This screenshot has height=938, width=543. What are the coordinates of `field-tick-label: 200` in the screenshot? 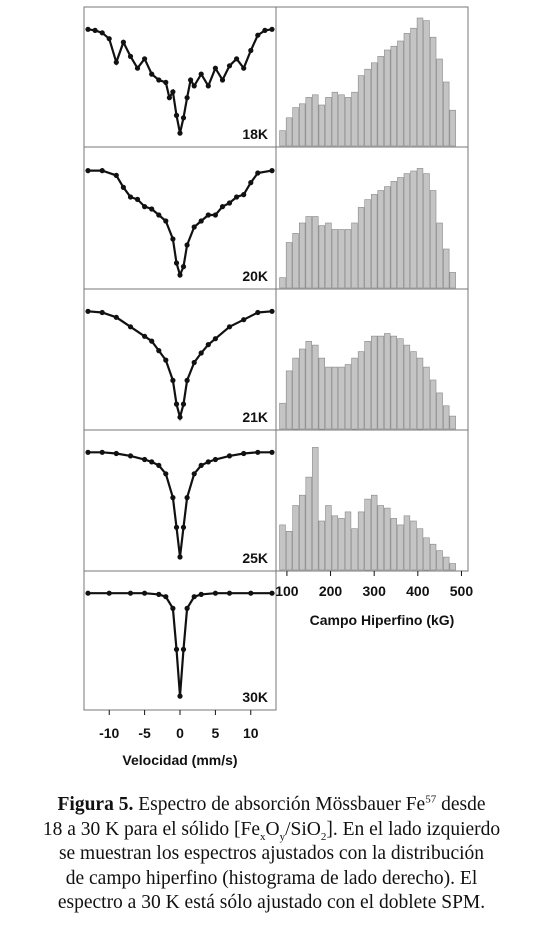 It's located at (331, 591).